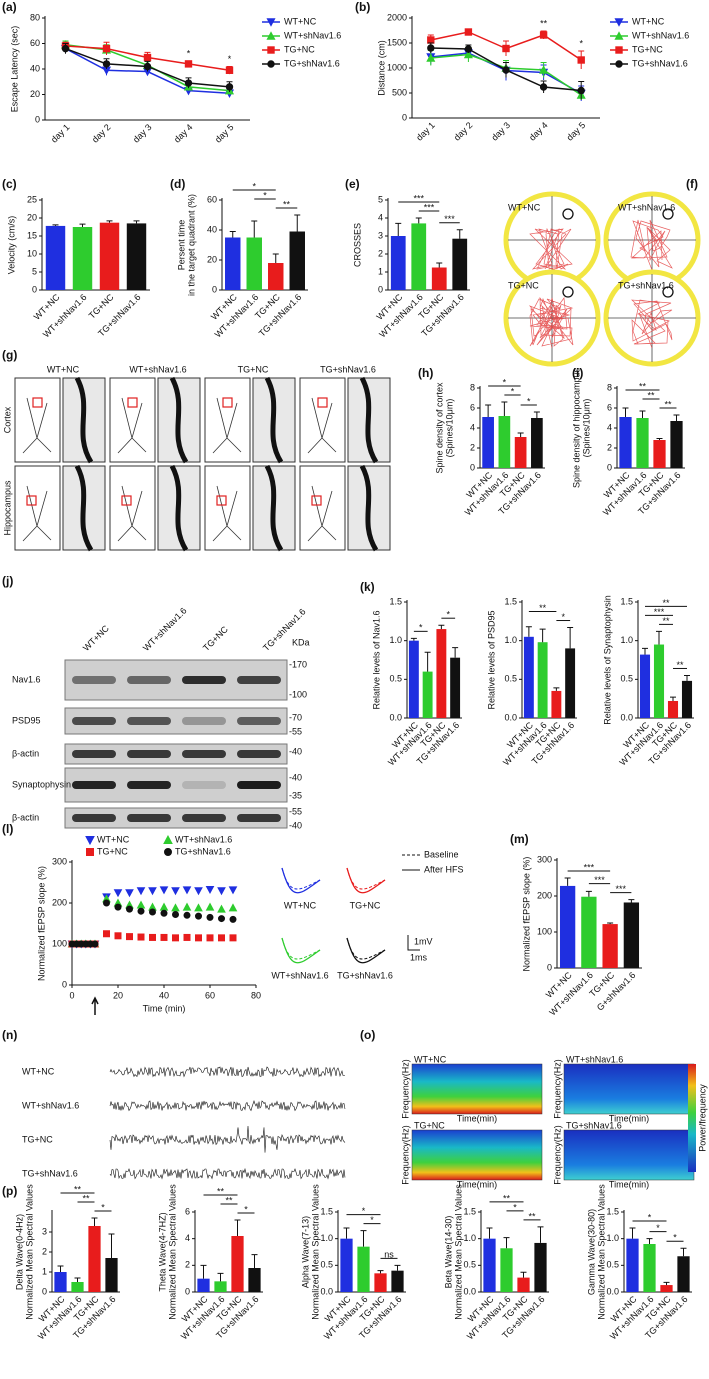 Image resolution: width=709 pixels, height=1379 pixels. What do you see at coordinates (295, 777) in the screenshot?
I see `mw-marker: -40` at bounding box center [295, 777].